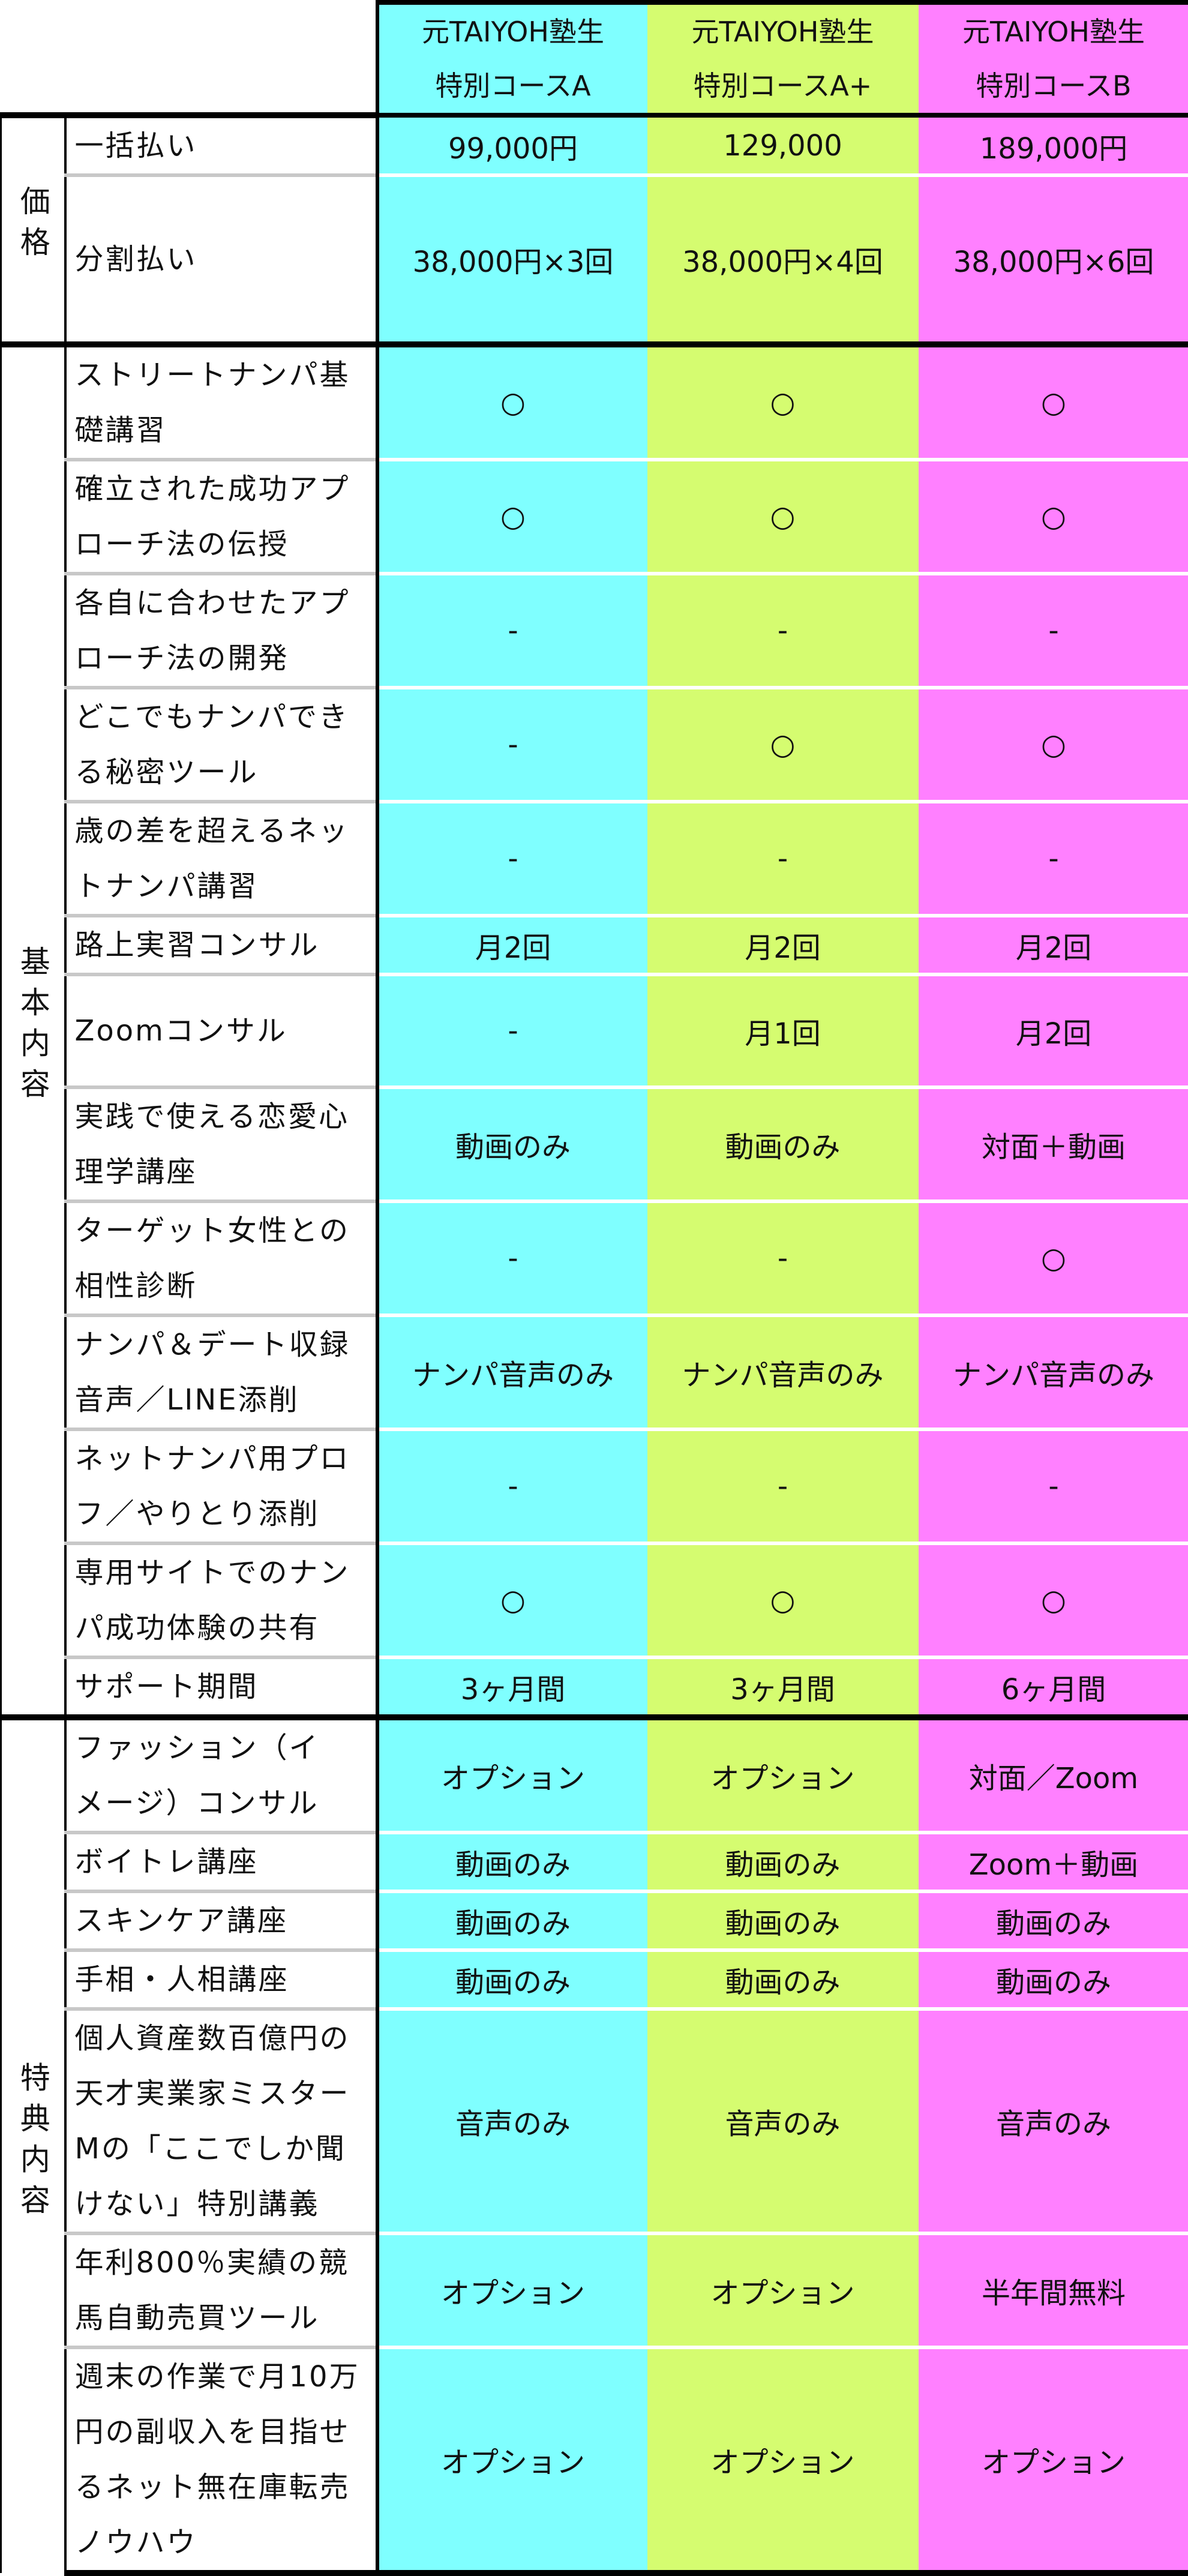  I want to click on table-row: ナンパ＆デート収録 音声／LINE添削ナンパ音声のみナンパ音声のみナンパ音声のみ, so click(594, 1372).